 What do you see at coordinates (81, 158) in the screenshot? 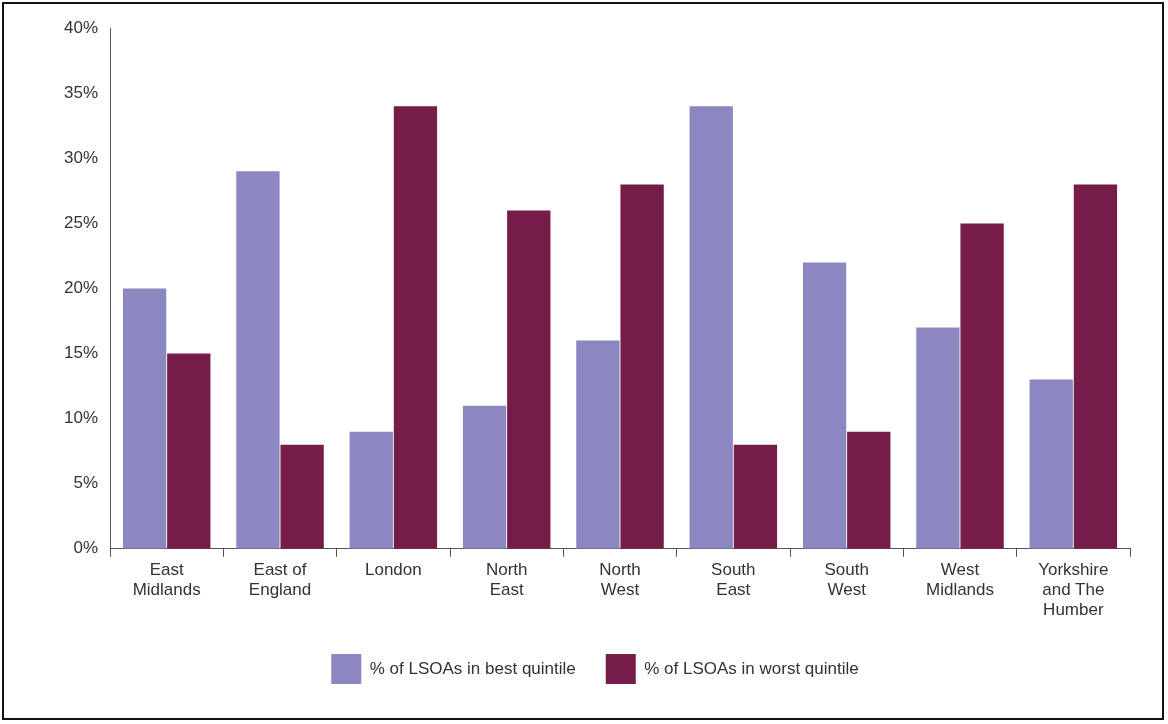
I see `y-tick-label: 30%` at bounding box center [81, 158].